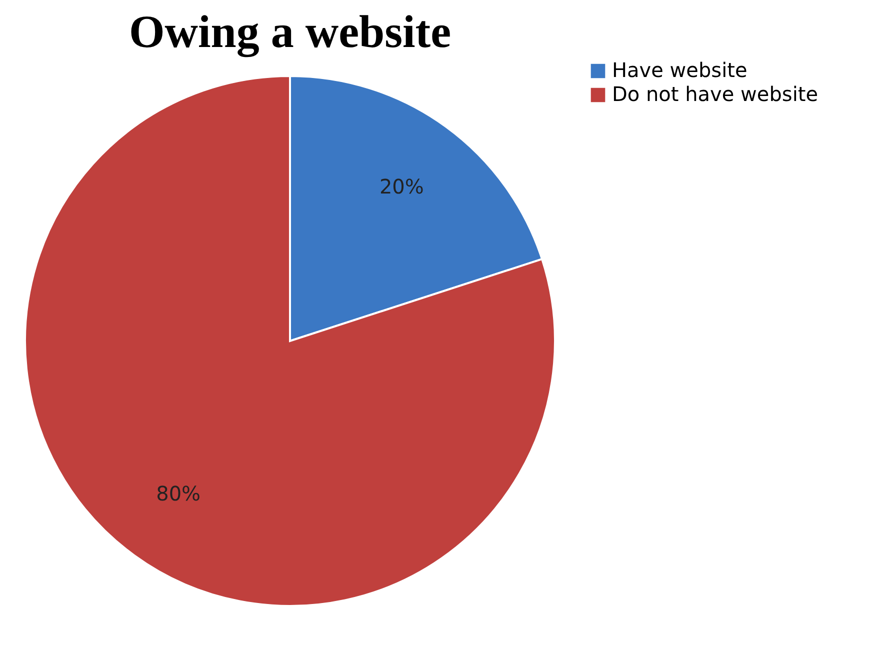 The image size is (882, 648). I want to click on data-label: 80%, so click(178, 494).